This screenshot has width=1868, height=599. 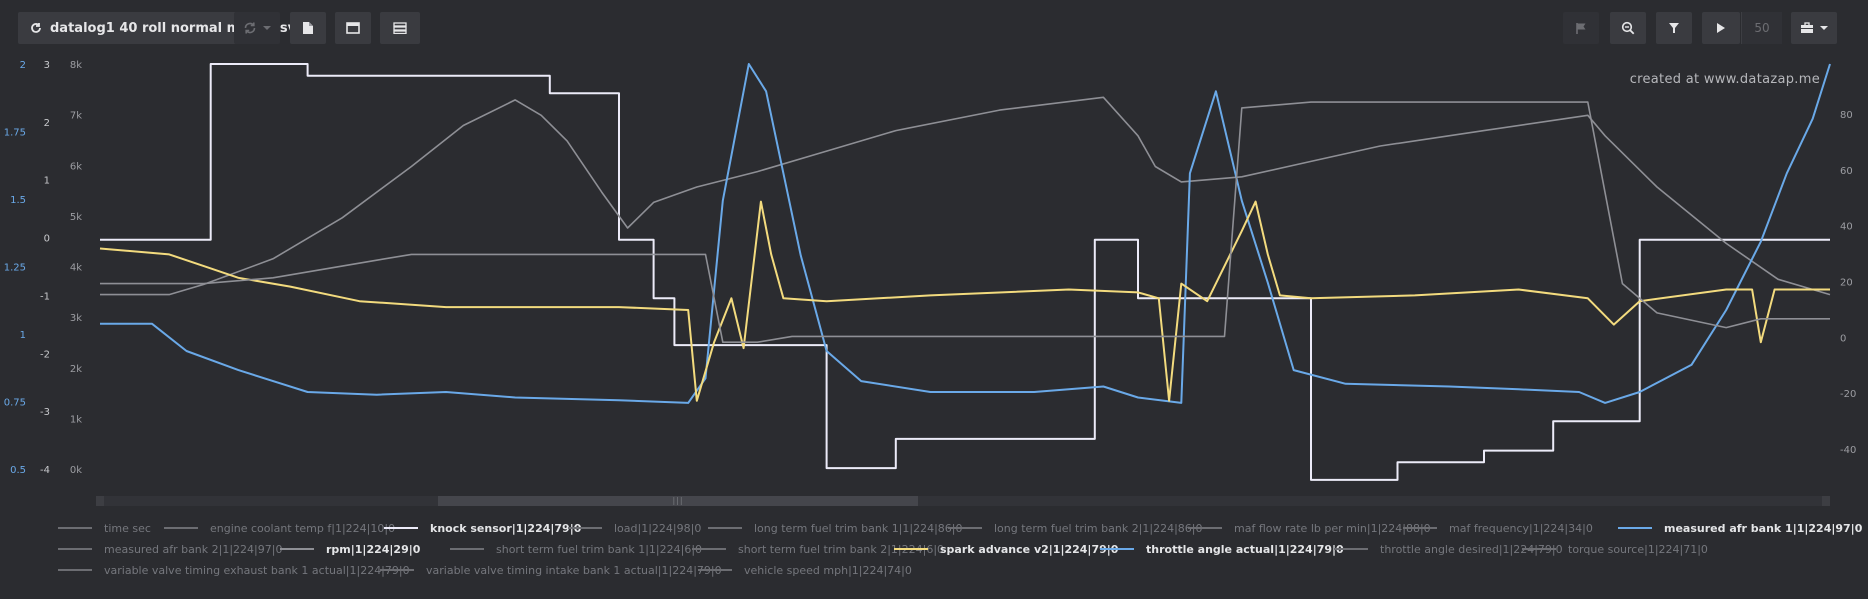 I want to click on multi-panel-button, so click(x=400, y=28).